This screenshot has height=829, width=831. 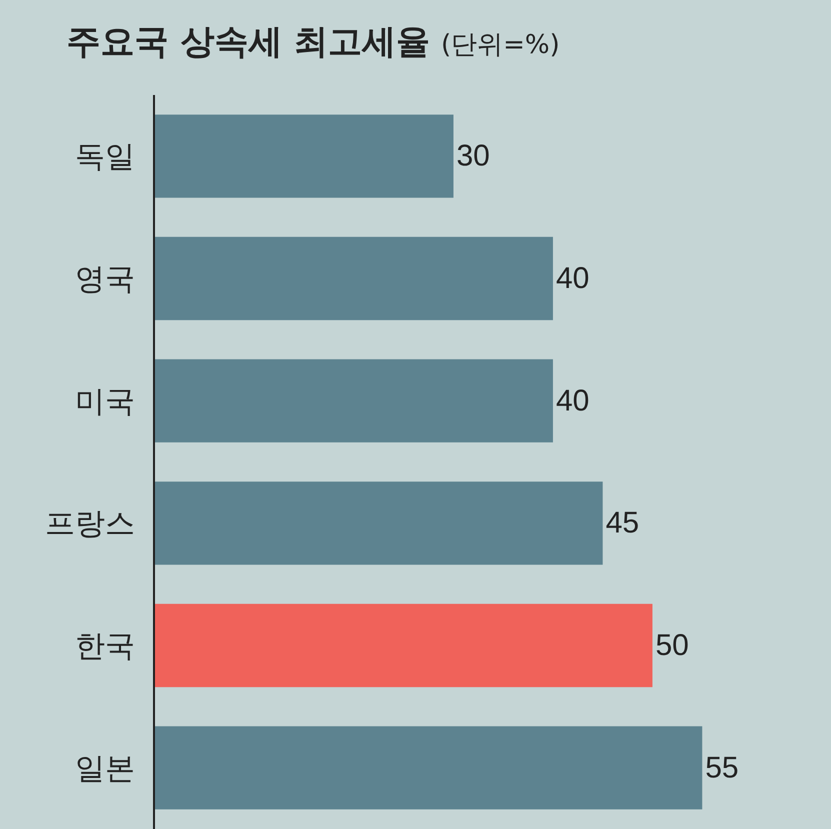 I want to click on chart-subtitle: (단위=%), so click(x=500, y=45).